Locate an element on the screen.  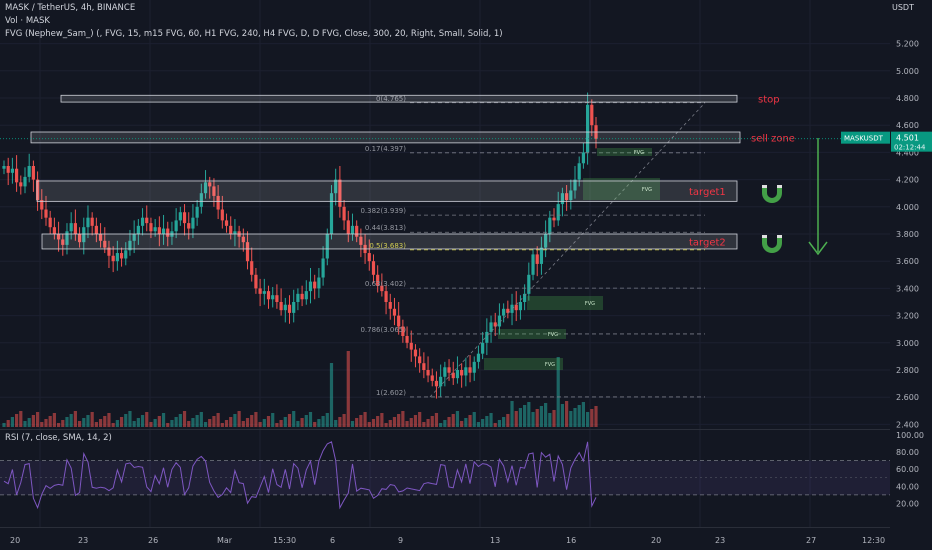
time-tick-label: Mar is located at coordinates (225, 540).